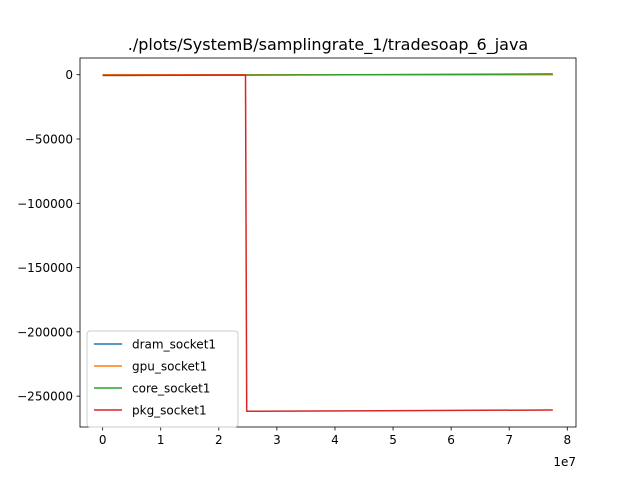 Image resolution: width=640 pixels, height=480 pixels. I want to click on legend-box, so click(162, 379).